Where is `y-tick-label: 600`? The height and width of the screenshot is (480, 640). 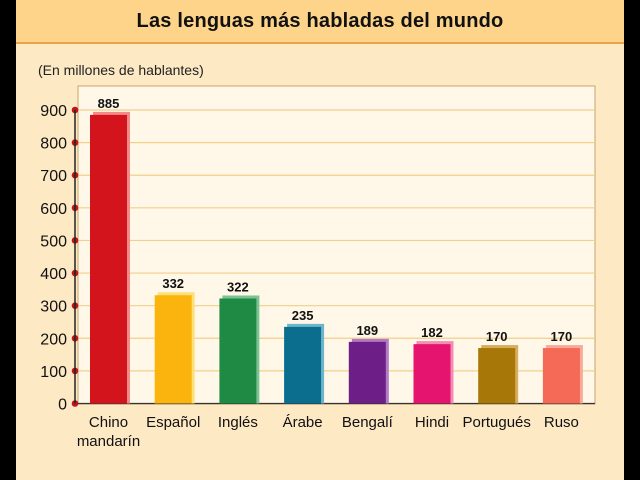
y-tick-label: 600 is located at coordinates (53, 209).